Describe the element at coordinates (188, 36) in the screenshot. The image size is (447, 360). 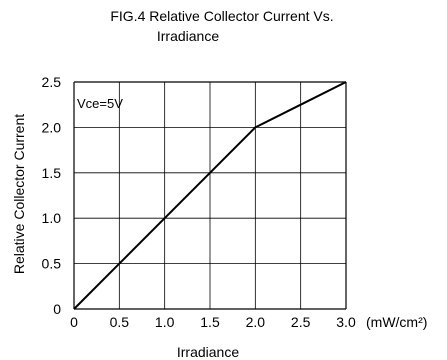
I see `chart-title-line-2: Irradiance` at that location.